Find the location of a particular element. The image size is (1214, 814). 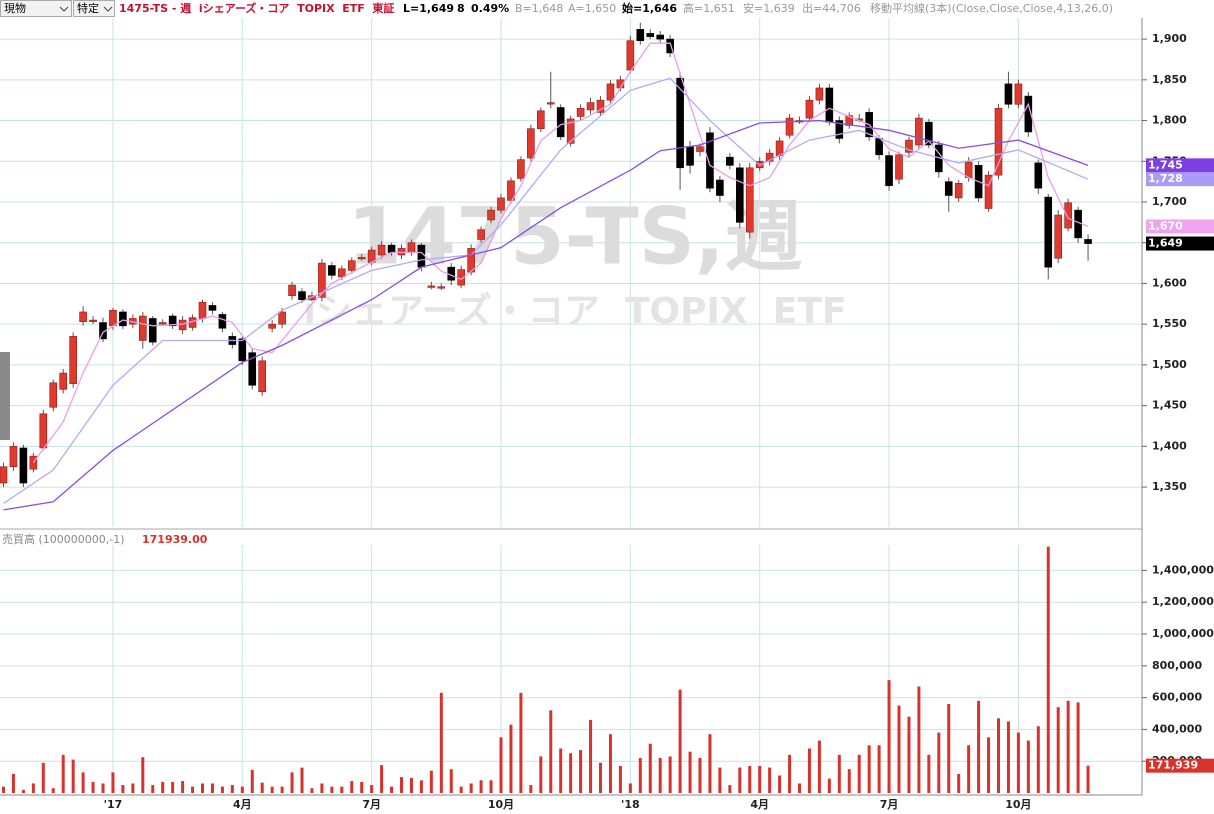

x-tick-label: 10月 is located at coordinates (501, 804).